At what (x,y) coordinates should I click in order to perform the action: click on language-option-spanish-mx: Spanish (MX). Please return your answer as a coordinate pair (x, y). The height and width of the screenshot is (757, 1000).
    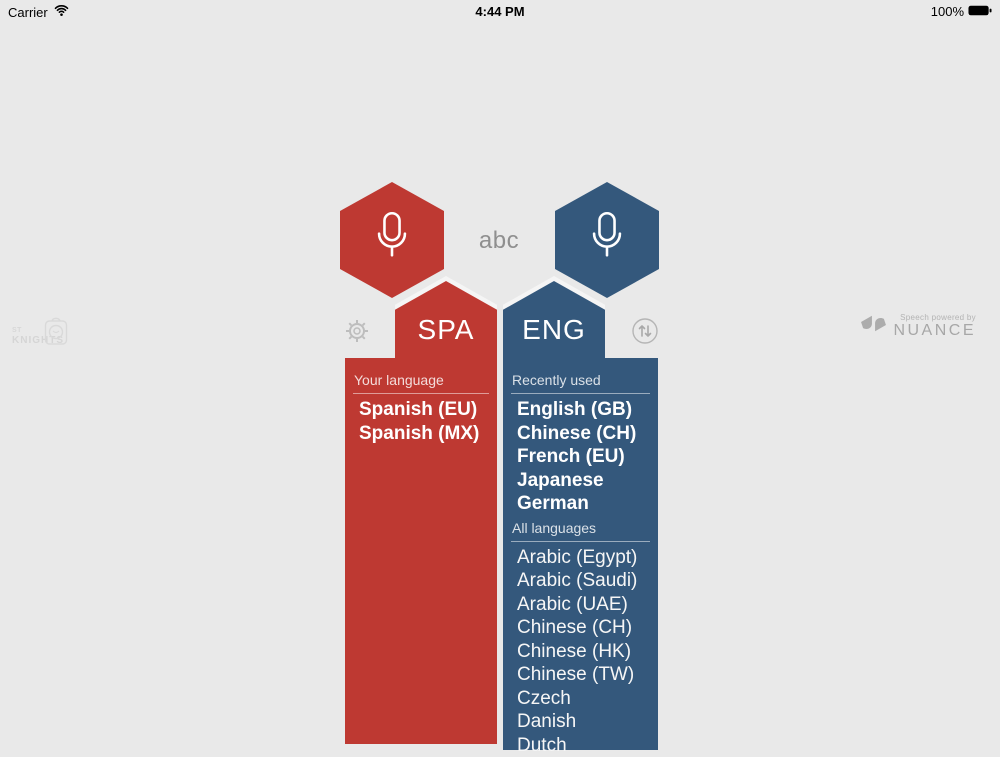
    Looking at the image, I should click on (421, 434).